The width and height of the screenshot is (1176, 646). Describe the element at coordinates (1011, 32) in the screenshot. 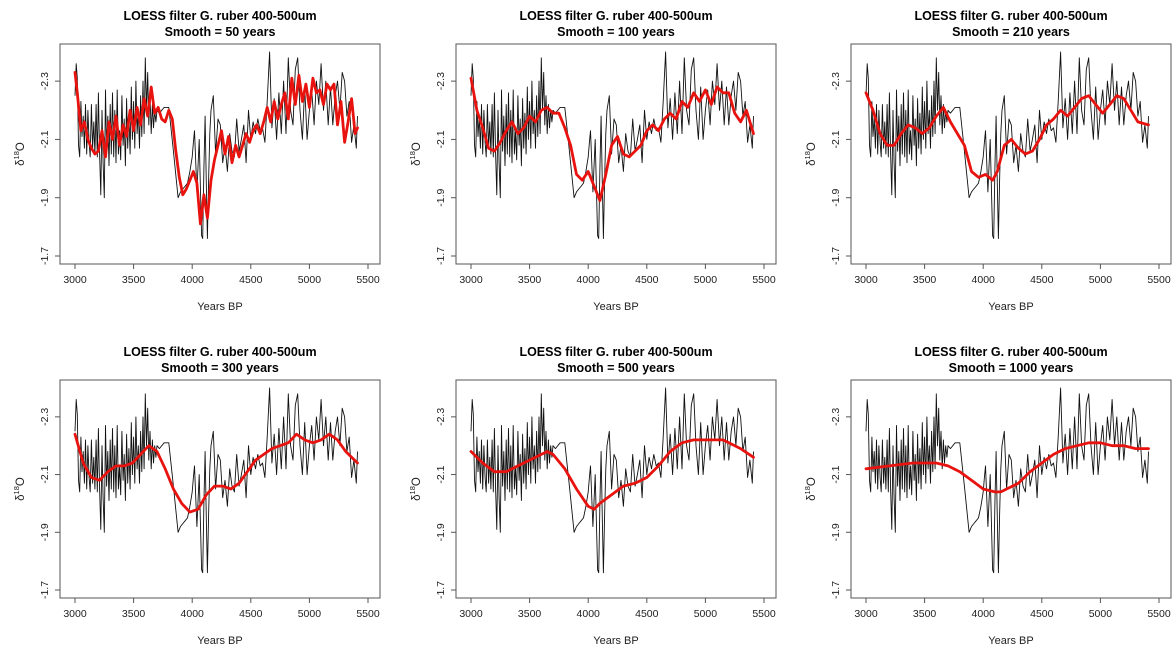

I see `panel-smooth-label: Smooth = 210 years` at that location.